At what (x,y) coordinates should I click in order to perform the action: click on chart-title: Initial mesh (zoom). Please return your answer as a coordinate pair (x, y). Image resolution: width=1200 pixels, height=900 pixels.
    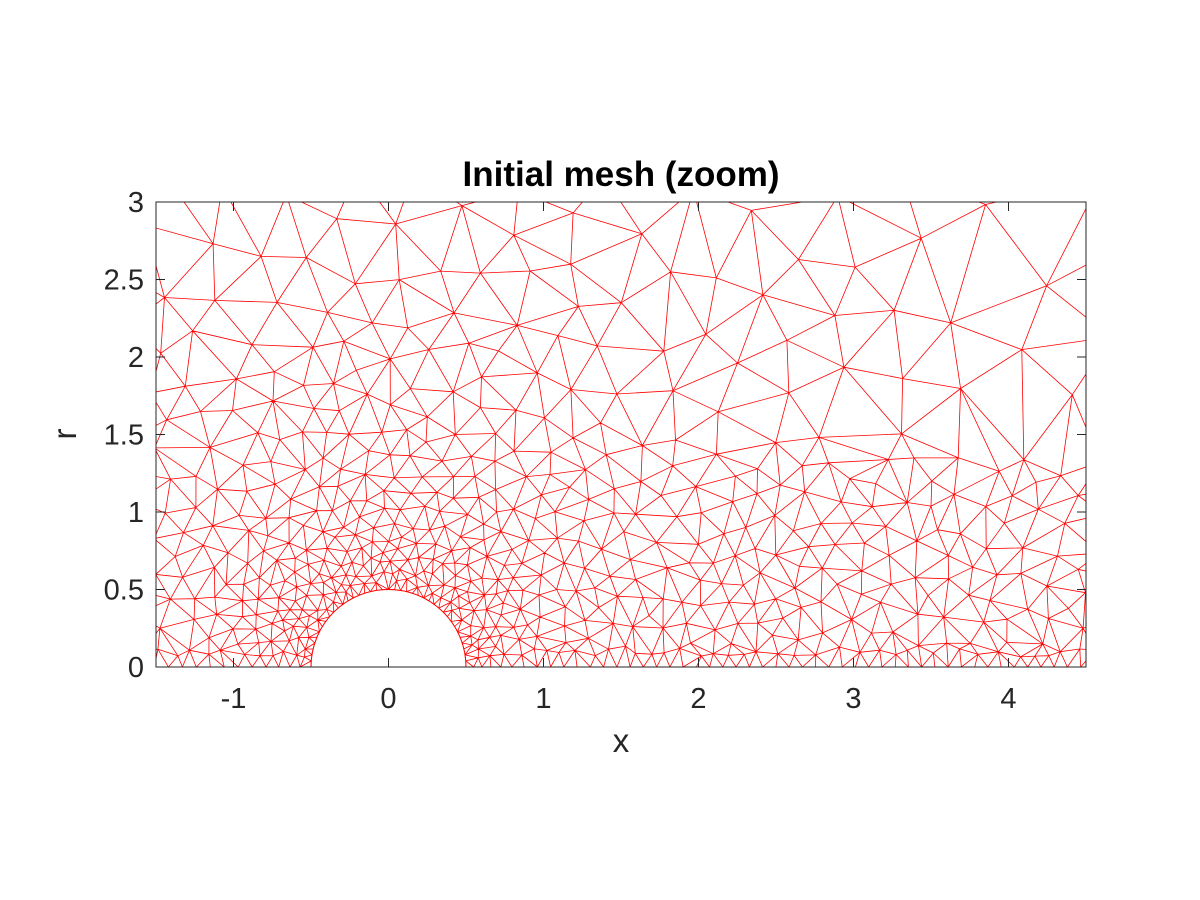
    Looking at the image, I should click on (621, 174).